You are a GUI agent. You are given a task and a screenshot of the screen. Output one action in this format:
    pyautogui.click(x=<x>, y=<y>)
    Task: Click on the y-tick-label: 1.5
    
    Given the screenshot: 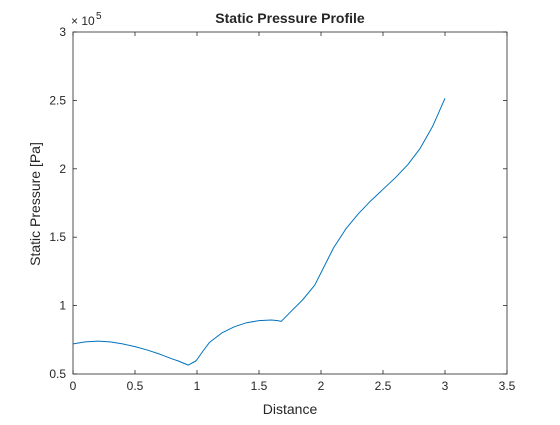 What is the action you would take?
    pyautogui.click(x=57, y=237)
    